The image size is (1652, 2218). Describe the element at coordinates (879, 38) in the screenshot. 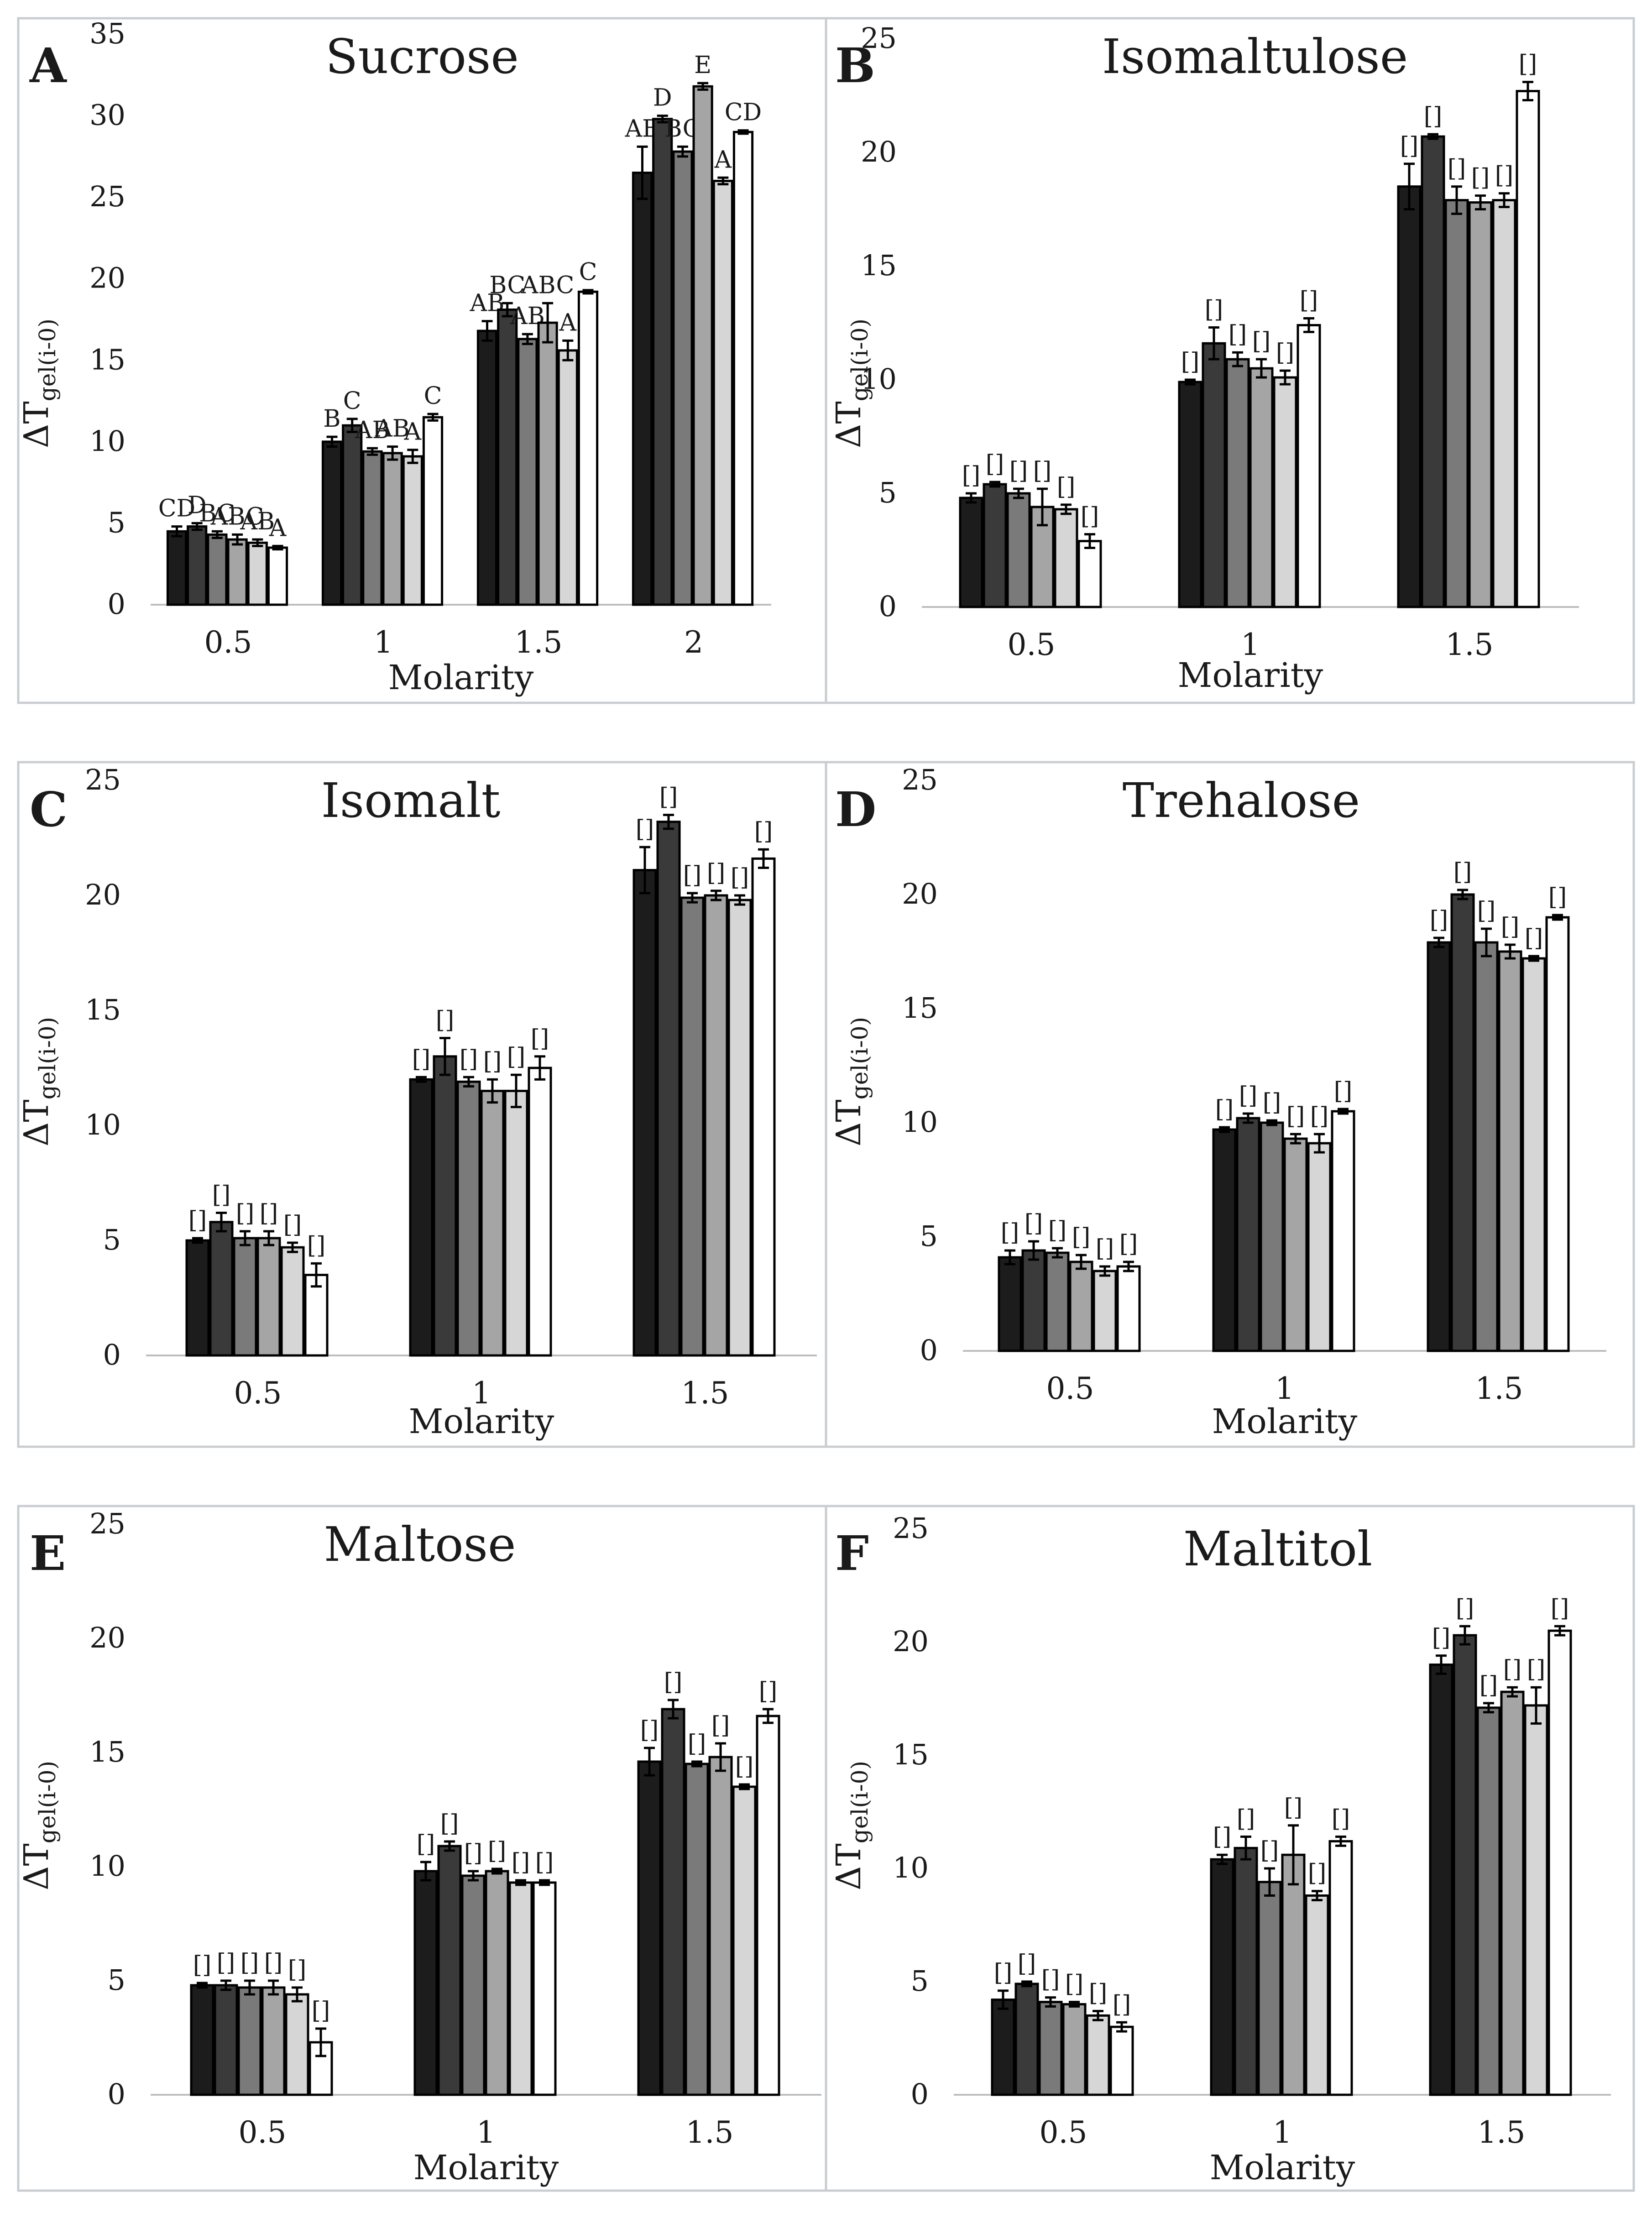

I see `panel-b-ytick-label: 25` at that location.